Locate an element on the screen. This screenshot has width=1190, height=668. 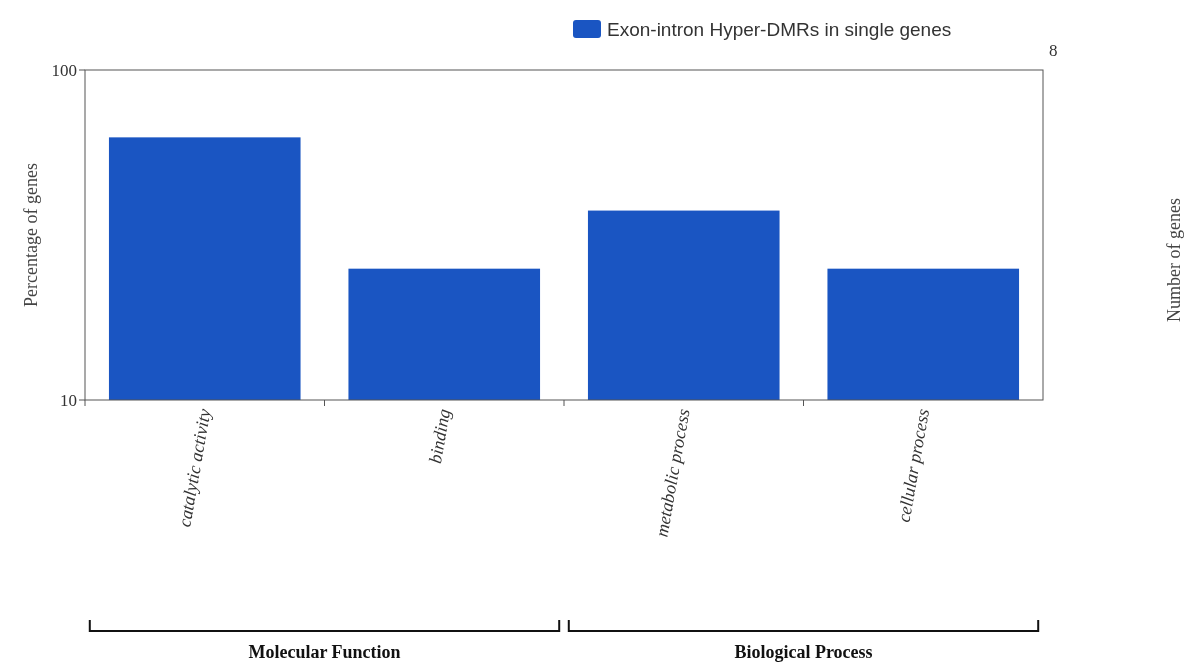
y-tick-label: 100 is located at coordinates (64, 70).